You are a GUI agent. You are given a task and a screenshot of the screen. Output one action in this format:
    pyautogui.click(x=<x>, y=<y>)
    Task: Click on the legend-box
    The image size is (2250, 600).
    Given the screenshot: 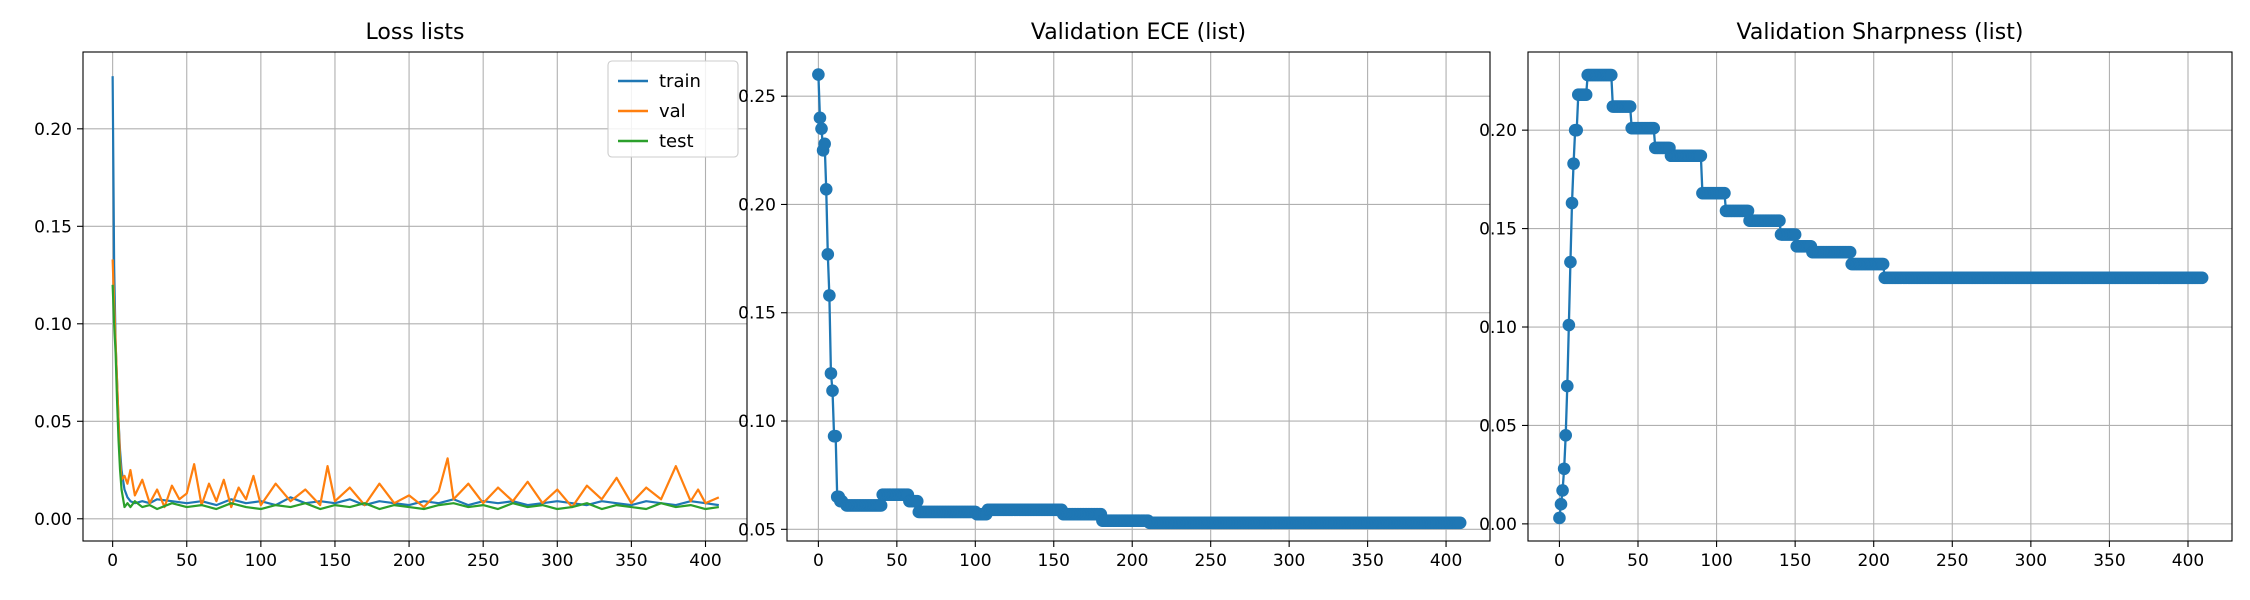 What is the action you would take?
    pyautogui.click(x=673, y=109)
    